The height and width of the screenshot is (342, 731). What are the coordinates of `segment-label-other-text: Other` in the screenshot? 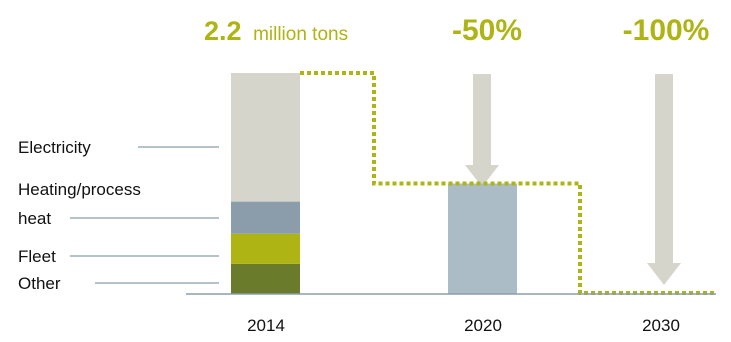 It's located at (39, 283).